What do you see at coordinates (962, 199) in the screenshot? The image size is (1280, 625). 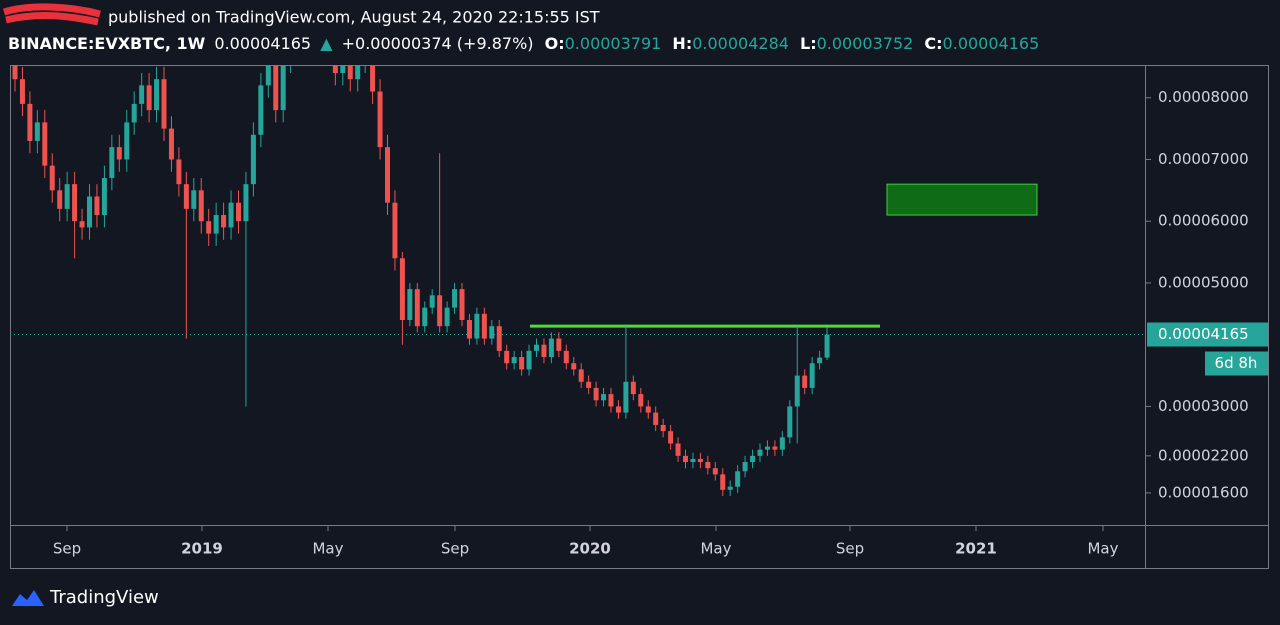 I see `target-zone` at bounding box center [962, 199].